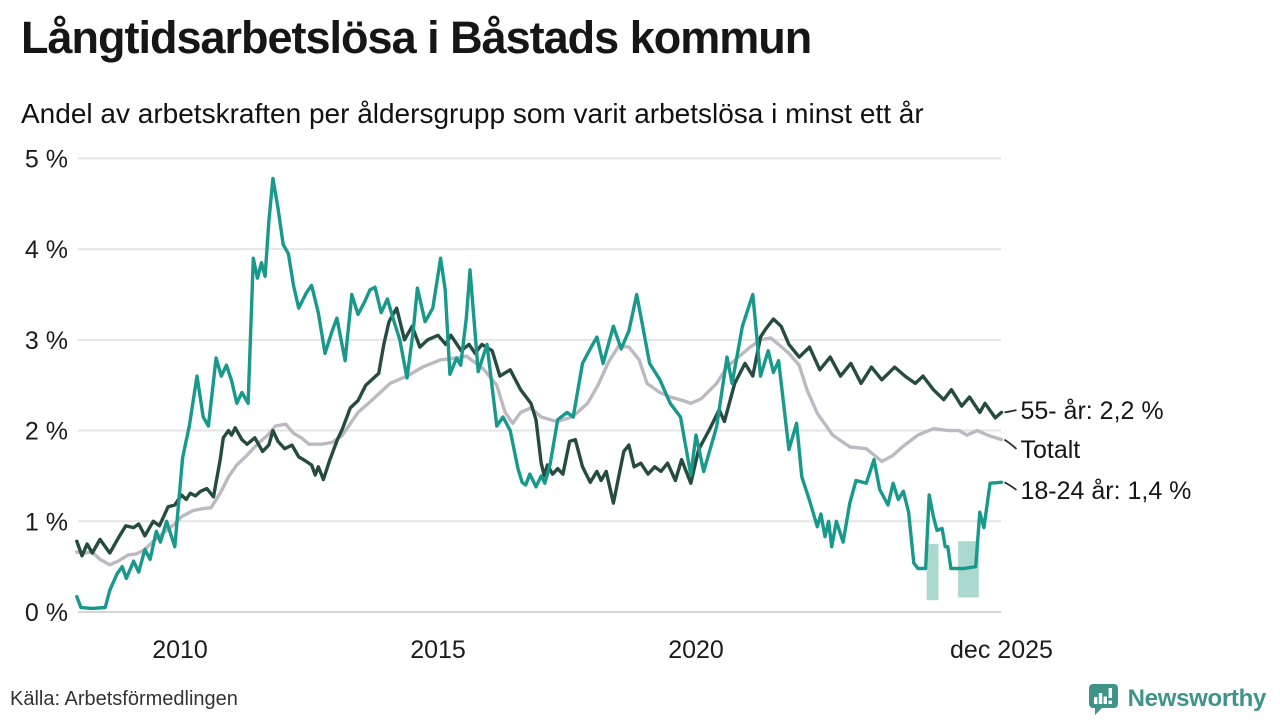  Describe the element at coordinates (124, 699) in the screenshot. I see `source-note: Källa: Arbetsförmedlingen` at that location.